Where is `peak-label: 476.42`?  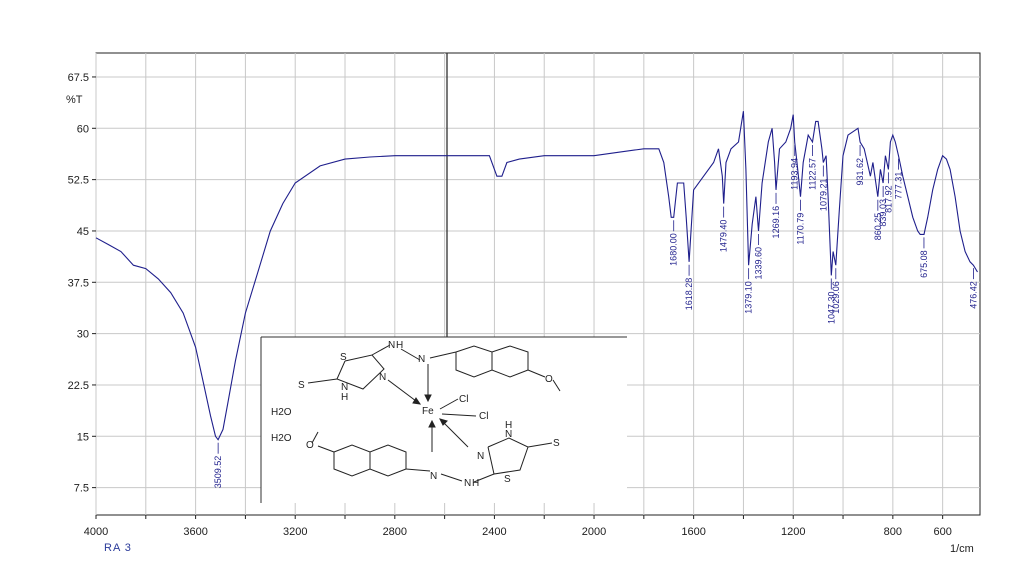
peak-label: 476.42 is located at coordinates (973, 295).